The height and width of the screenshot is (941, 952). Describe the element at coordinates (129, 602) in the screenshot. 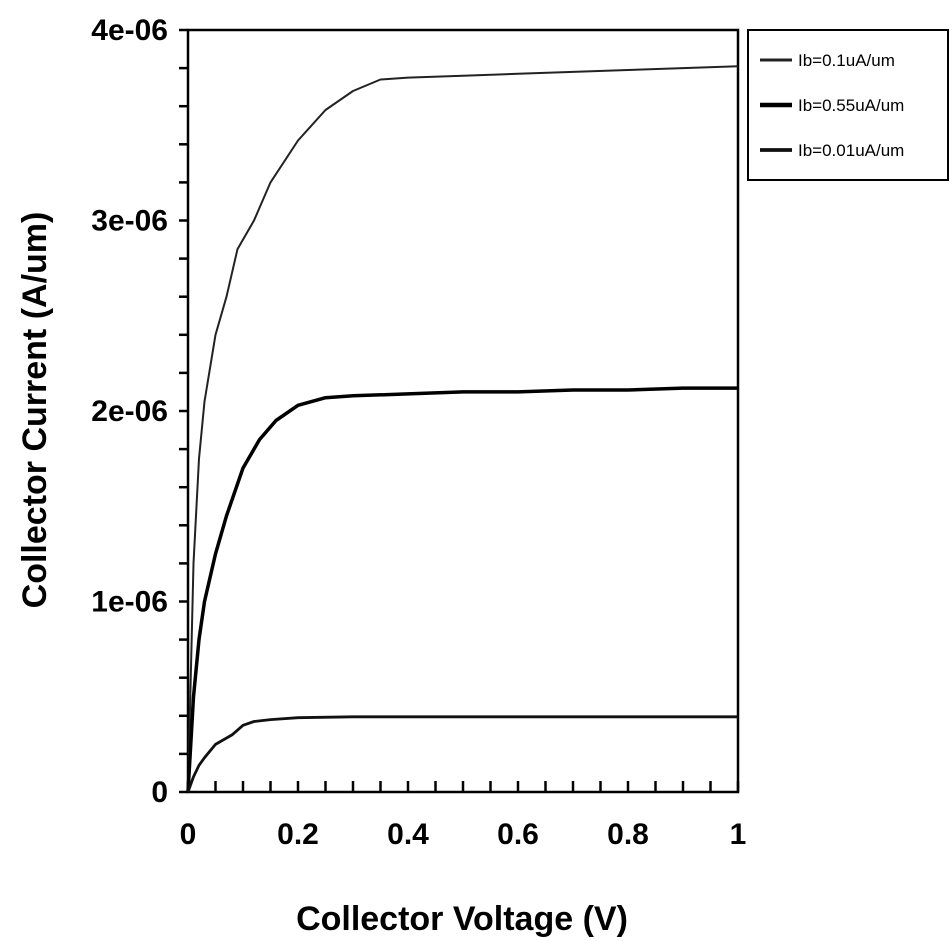

I see `y-tick-label: 1e-06` at that location.